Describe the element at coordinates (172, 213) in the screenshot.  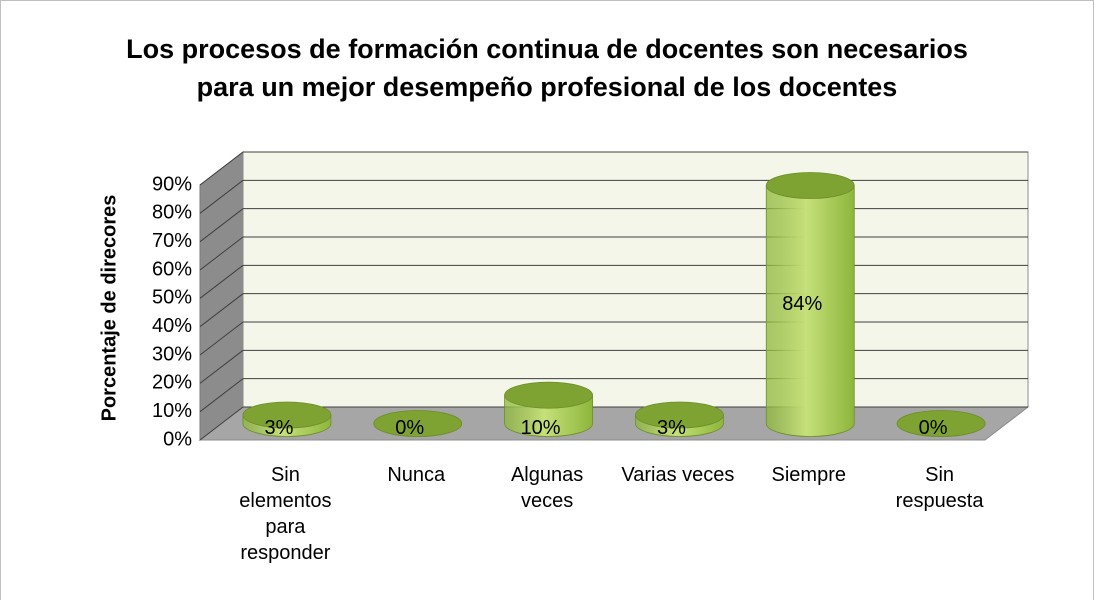
I see `y-tick-label: 80%` at that location.